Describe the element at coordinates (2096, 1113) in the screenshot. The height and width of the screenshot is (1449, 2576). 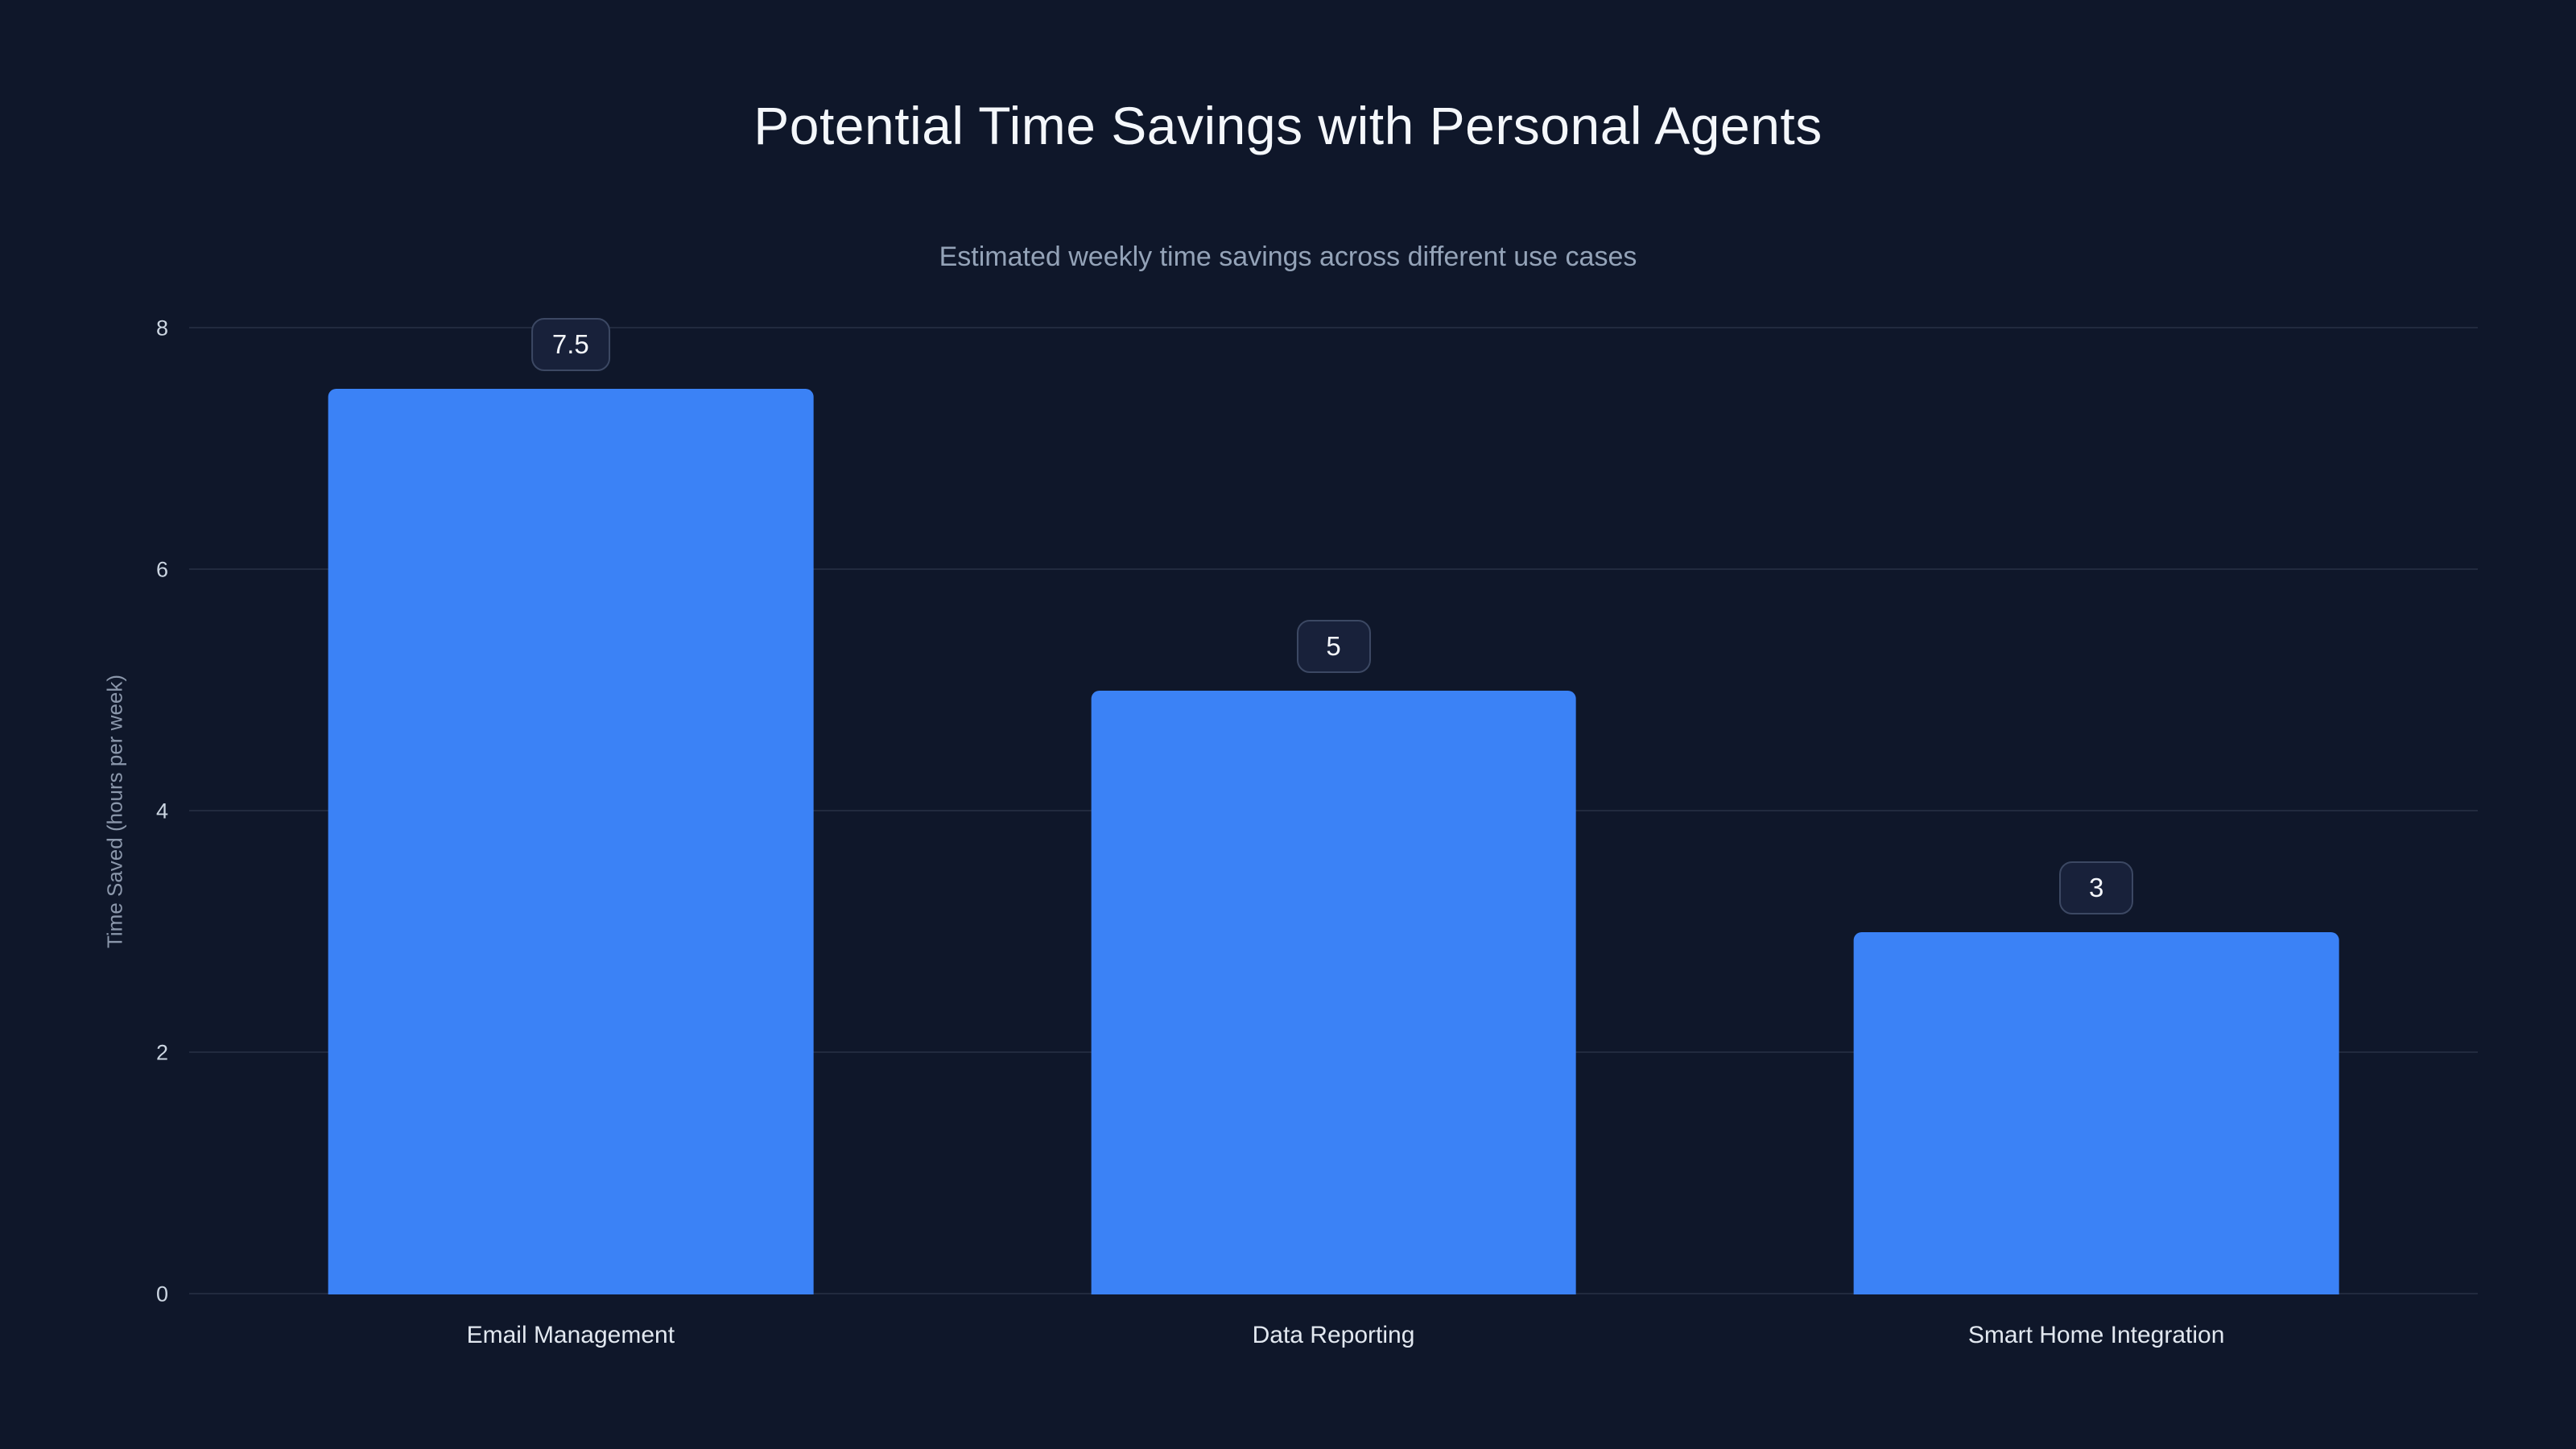
I see `bar-smart-home-integration` at that location.